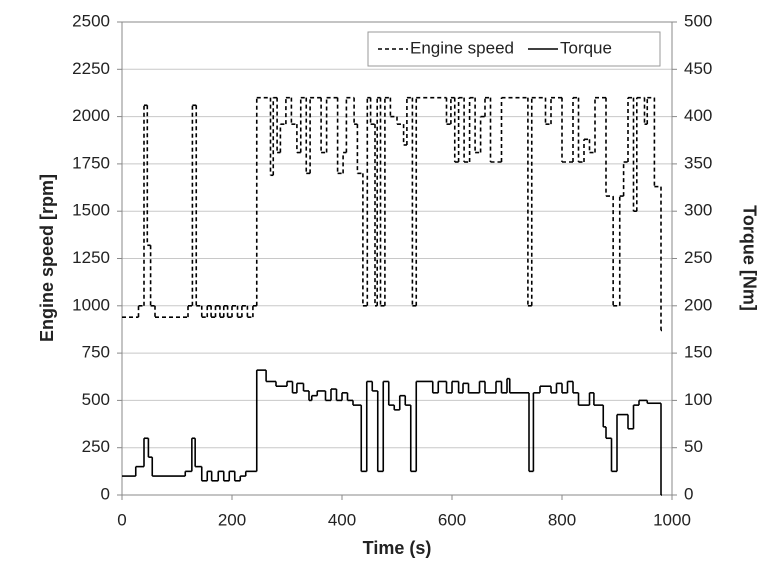 This screenshot has width=765, height=561. What do you see at coordinates (91, 257) in the screenshot?
I see `y-tick-label: 1250` at bounding box center [91, 257].